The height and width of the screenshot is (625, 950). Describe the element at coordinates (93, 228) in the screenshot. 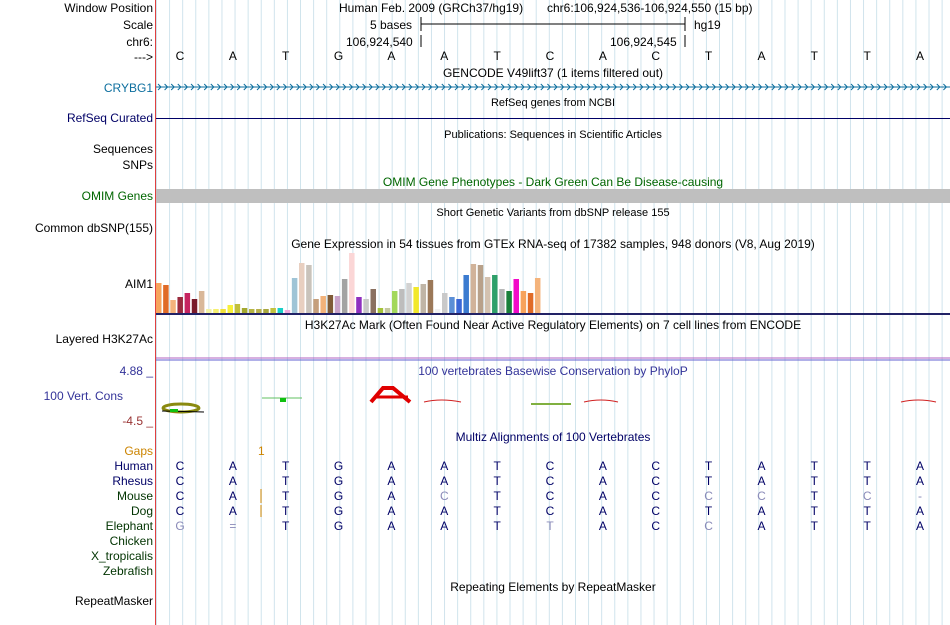

I see `label-dbsnp: Common dbSNP(155)` at that location.